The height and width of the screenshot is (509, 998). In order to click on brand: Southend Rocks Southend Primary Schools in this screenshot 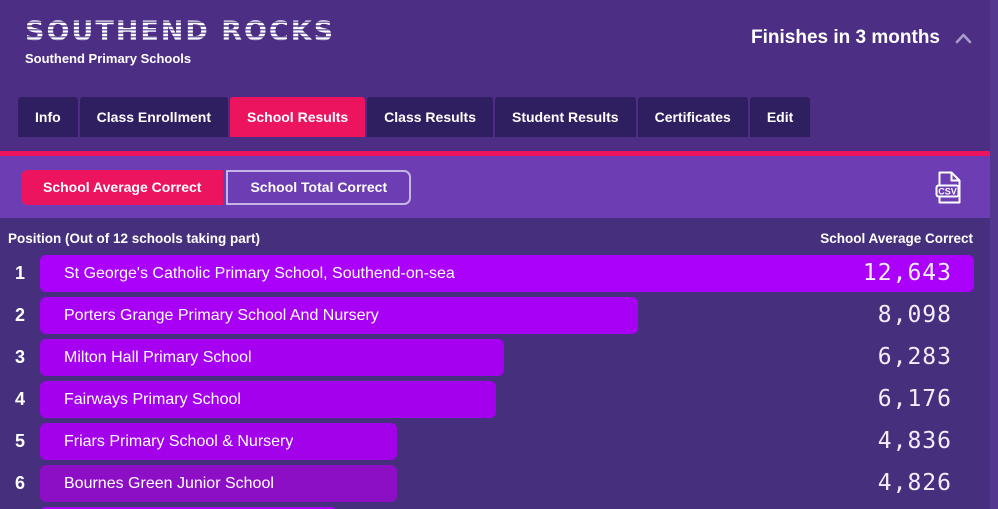, I will do `click(167, 33)`.